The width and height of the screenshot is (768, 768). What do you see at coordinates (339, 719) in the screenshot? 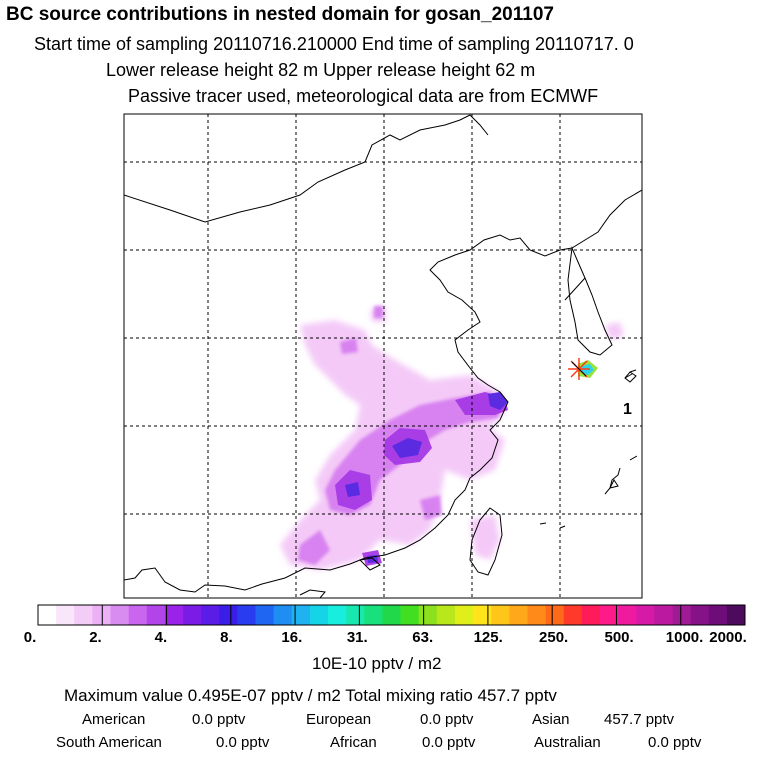
I see `region-name: European` at bounding box center [339, 719].